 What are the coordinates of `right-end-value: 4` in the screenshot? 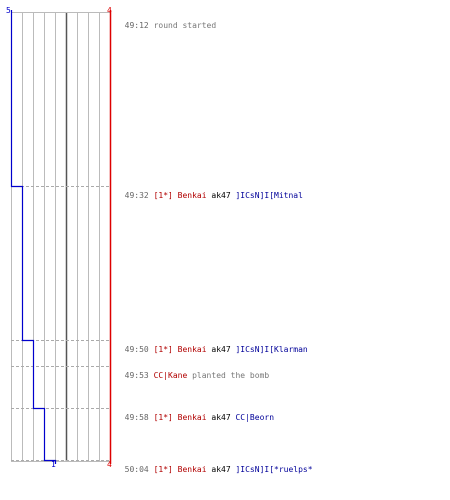 It's located at (109, 464).